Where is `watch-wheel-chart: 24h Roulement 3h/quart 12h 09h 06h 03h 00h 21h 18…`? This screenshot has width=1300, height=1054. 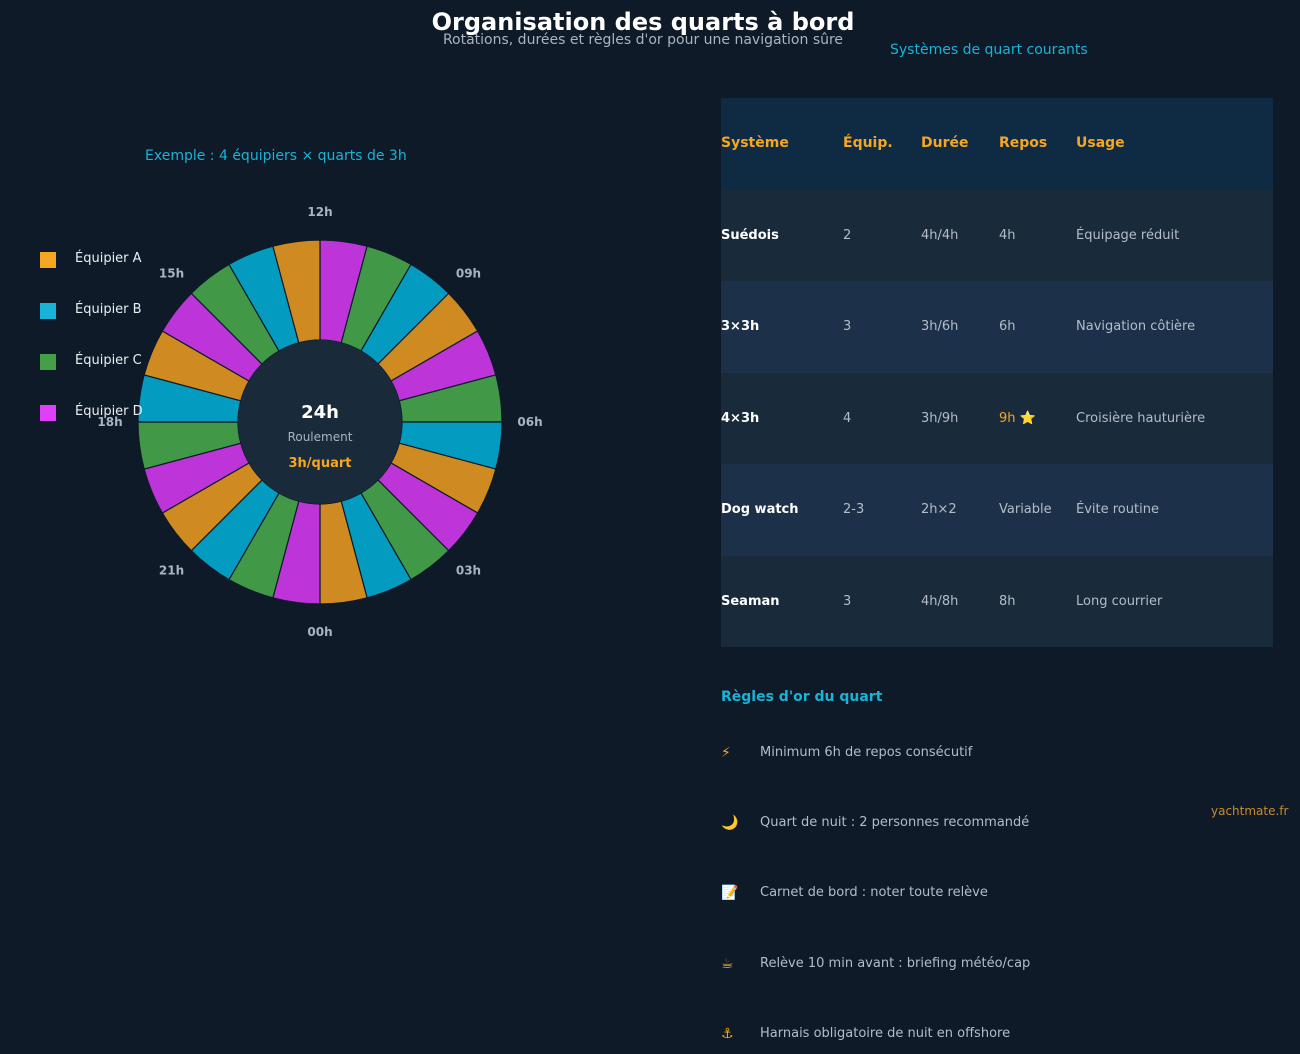 watch-wheel-chart: 24h Roulement 3h/quart 12h 09h 06h 03h 00h 21h 18… is located at coordinates (319, 422).